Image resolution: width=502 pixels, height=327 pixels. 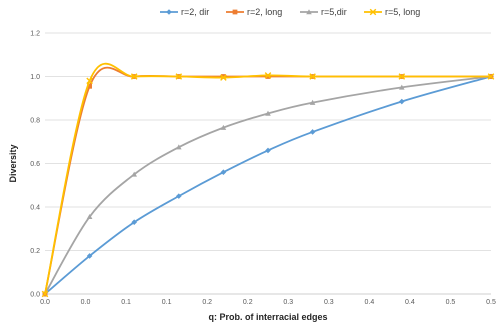 I want to click on x-axis-tick-labels: 0.0 0.0 0.1 0.1 0.2 0.2 0.3 0.3 0.4 0.4 0.5 0.5, so click(x=268, y=302).